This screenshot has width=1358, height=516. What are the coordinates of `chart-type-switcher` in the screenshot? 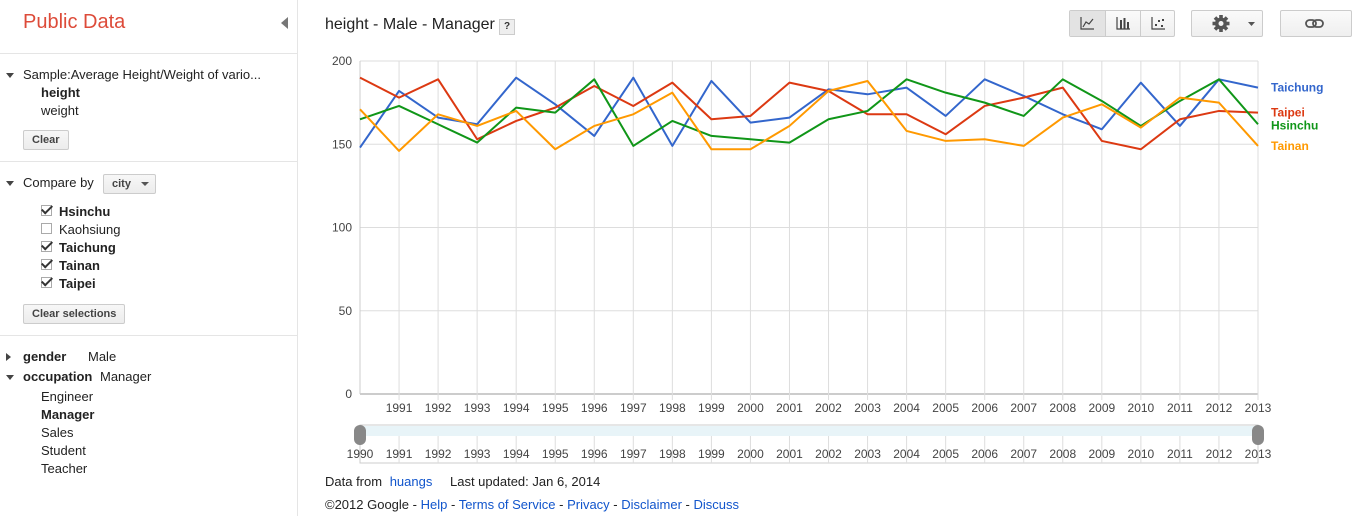 It's located at (1122, 23).